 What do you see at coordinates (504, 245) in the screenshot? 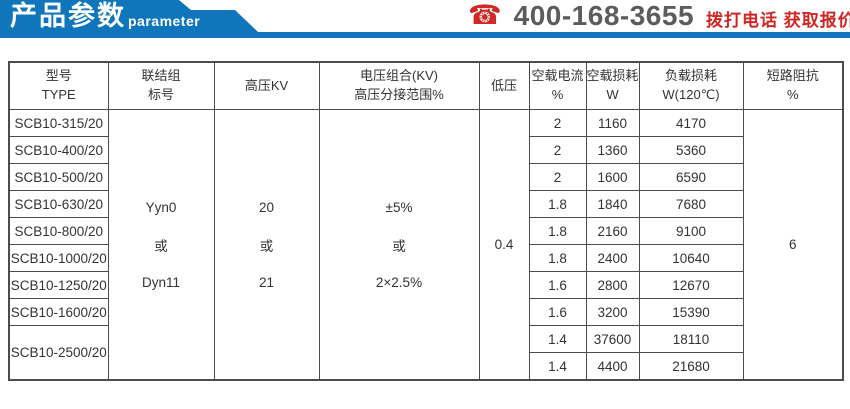
I see `cell-low-voltage: 0.4` at bounding box center [504, 245].